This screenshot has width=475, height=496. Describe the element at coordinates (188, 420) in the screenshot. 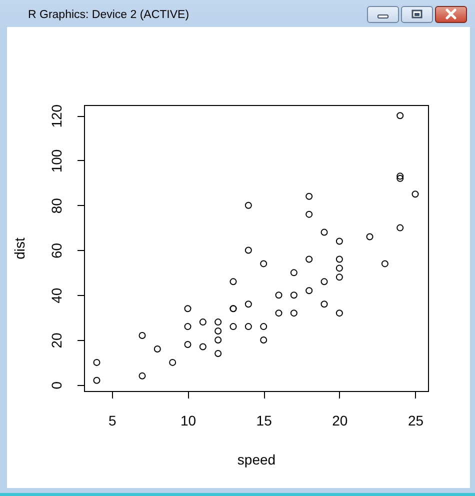

I see `x-tick-label: 10` at that location.